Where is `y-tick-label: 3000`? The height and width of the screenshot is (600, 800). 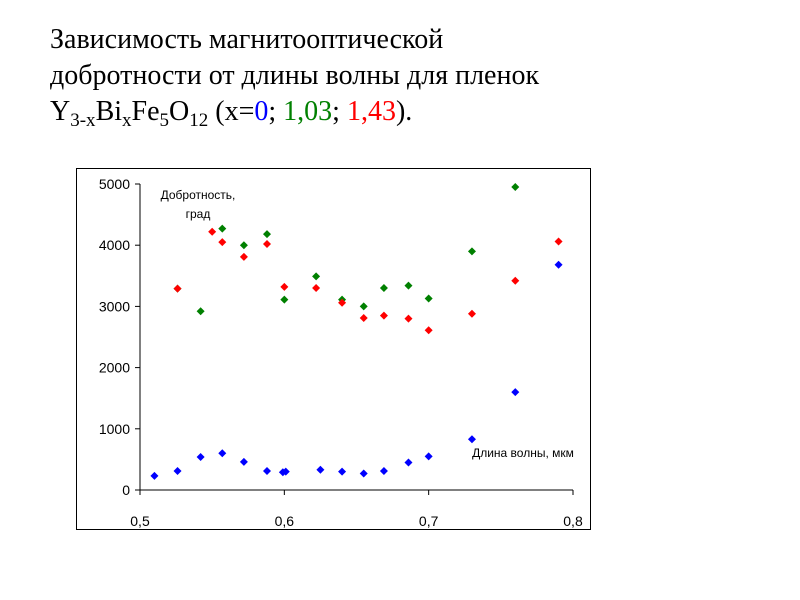 y-tick-label: 3000 is located at coordinates (114, 306).